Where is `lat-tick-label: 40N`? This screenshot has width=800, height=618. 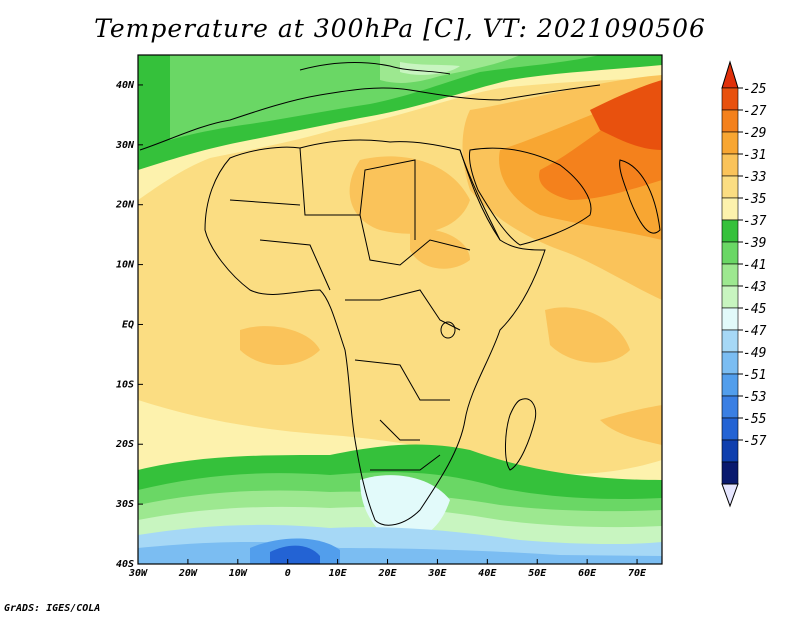
lat-tick-label: 40N is located at coordinates (125, 85).